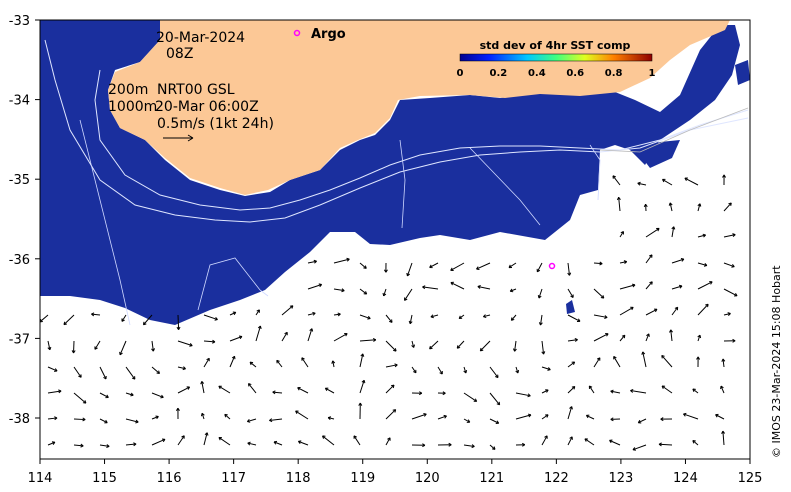 Image resolution: width=791 pixels, height=492 pixels. I want to click on vector-scale-label: 0.5m/s (1kt 24h), so click(215, 124).